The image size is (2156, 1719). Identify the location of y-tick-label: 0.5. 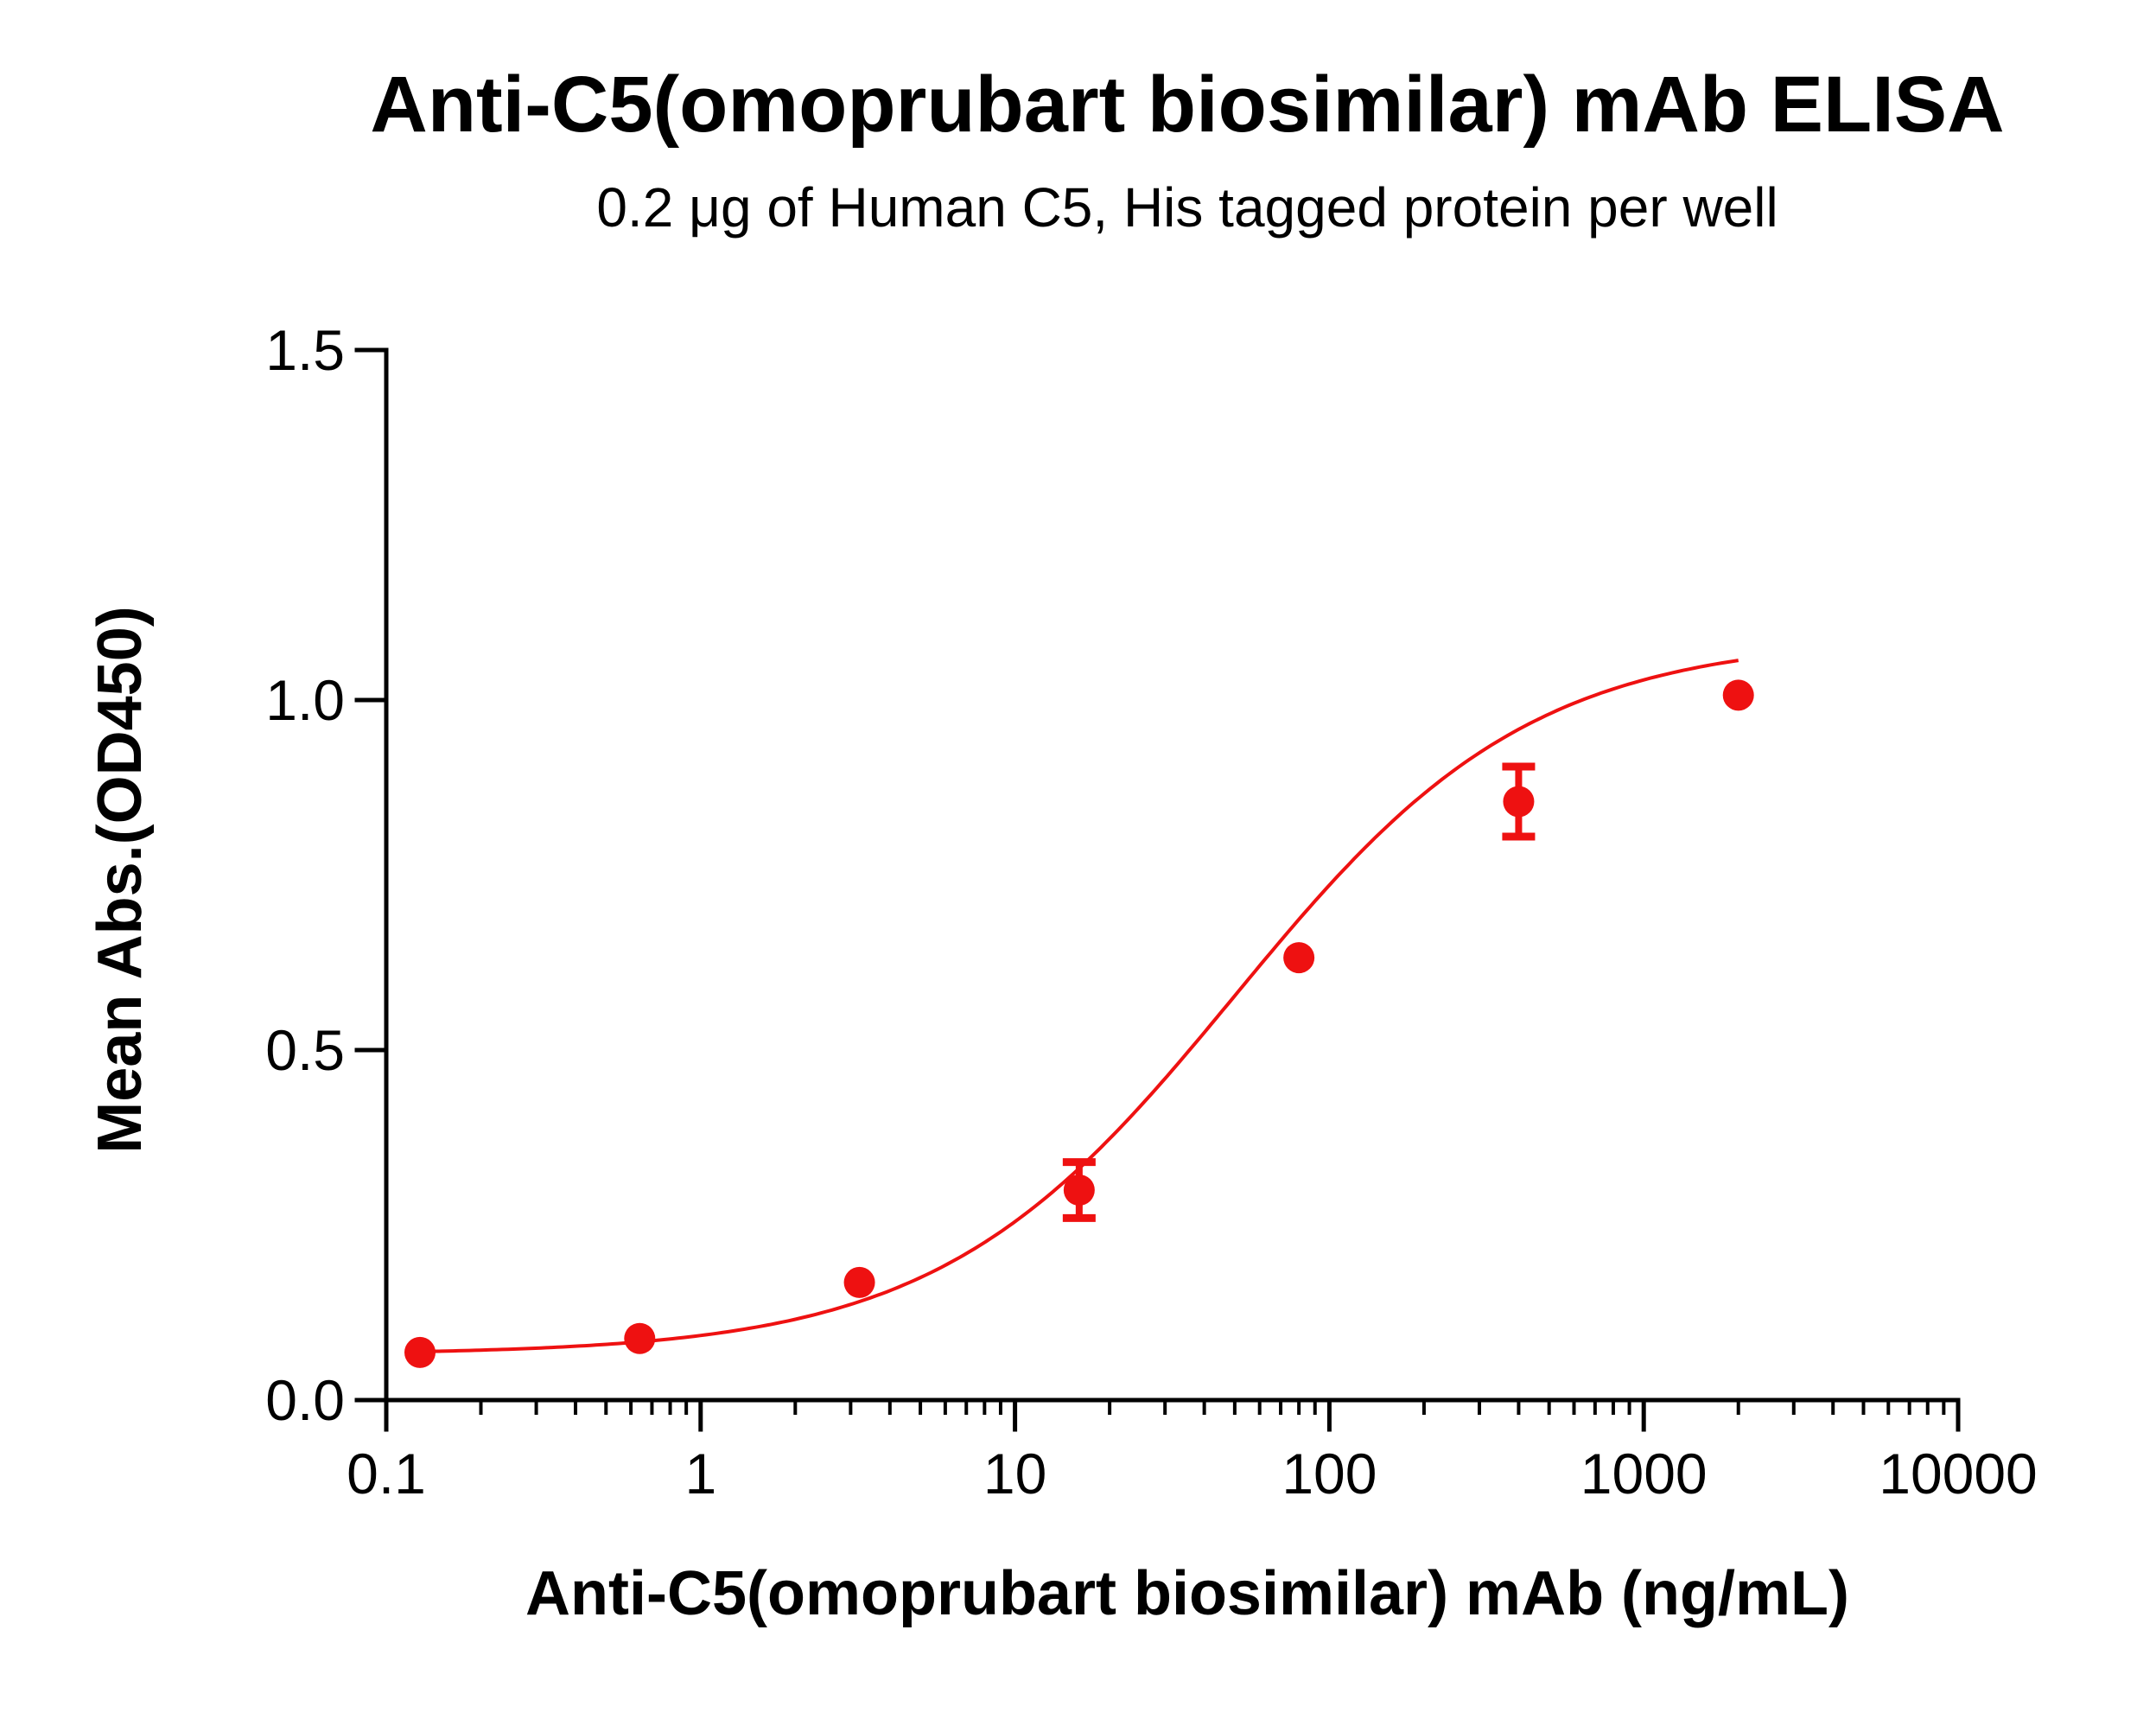
(305, 1050).